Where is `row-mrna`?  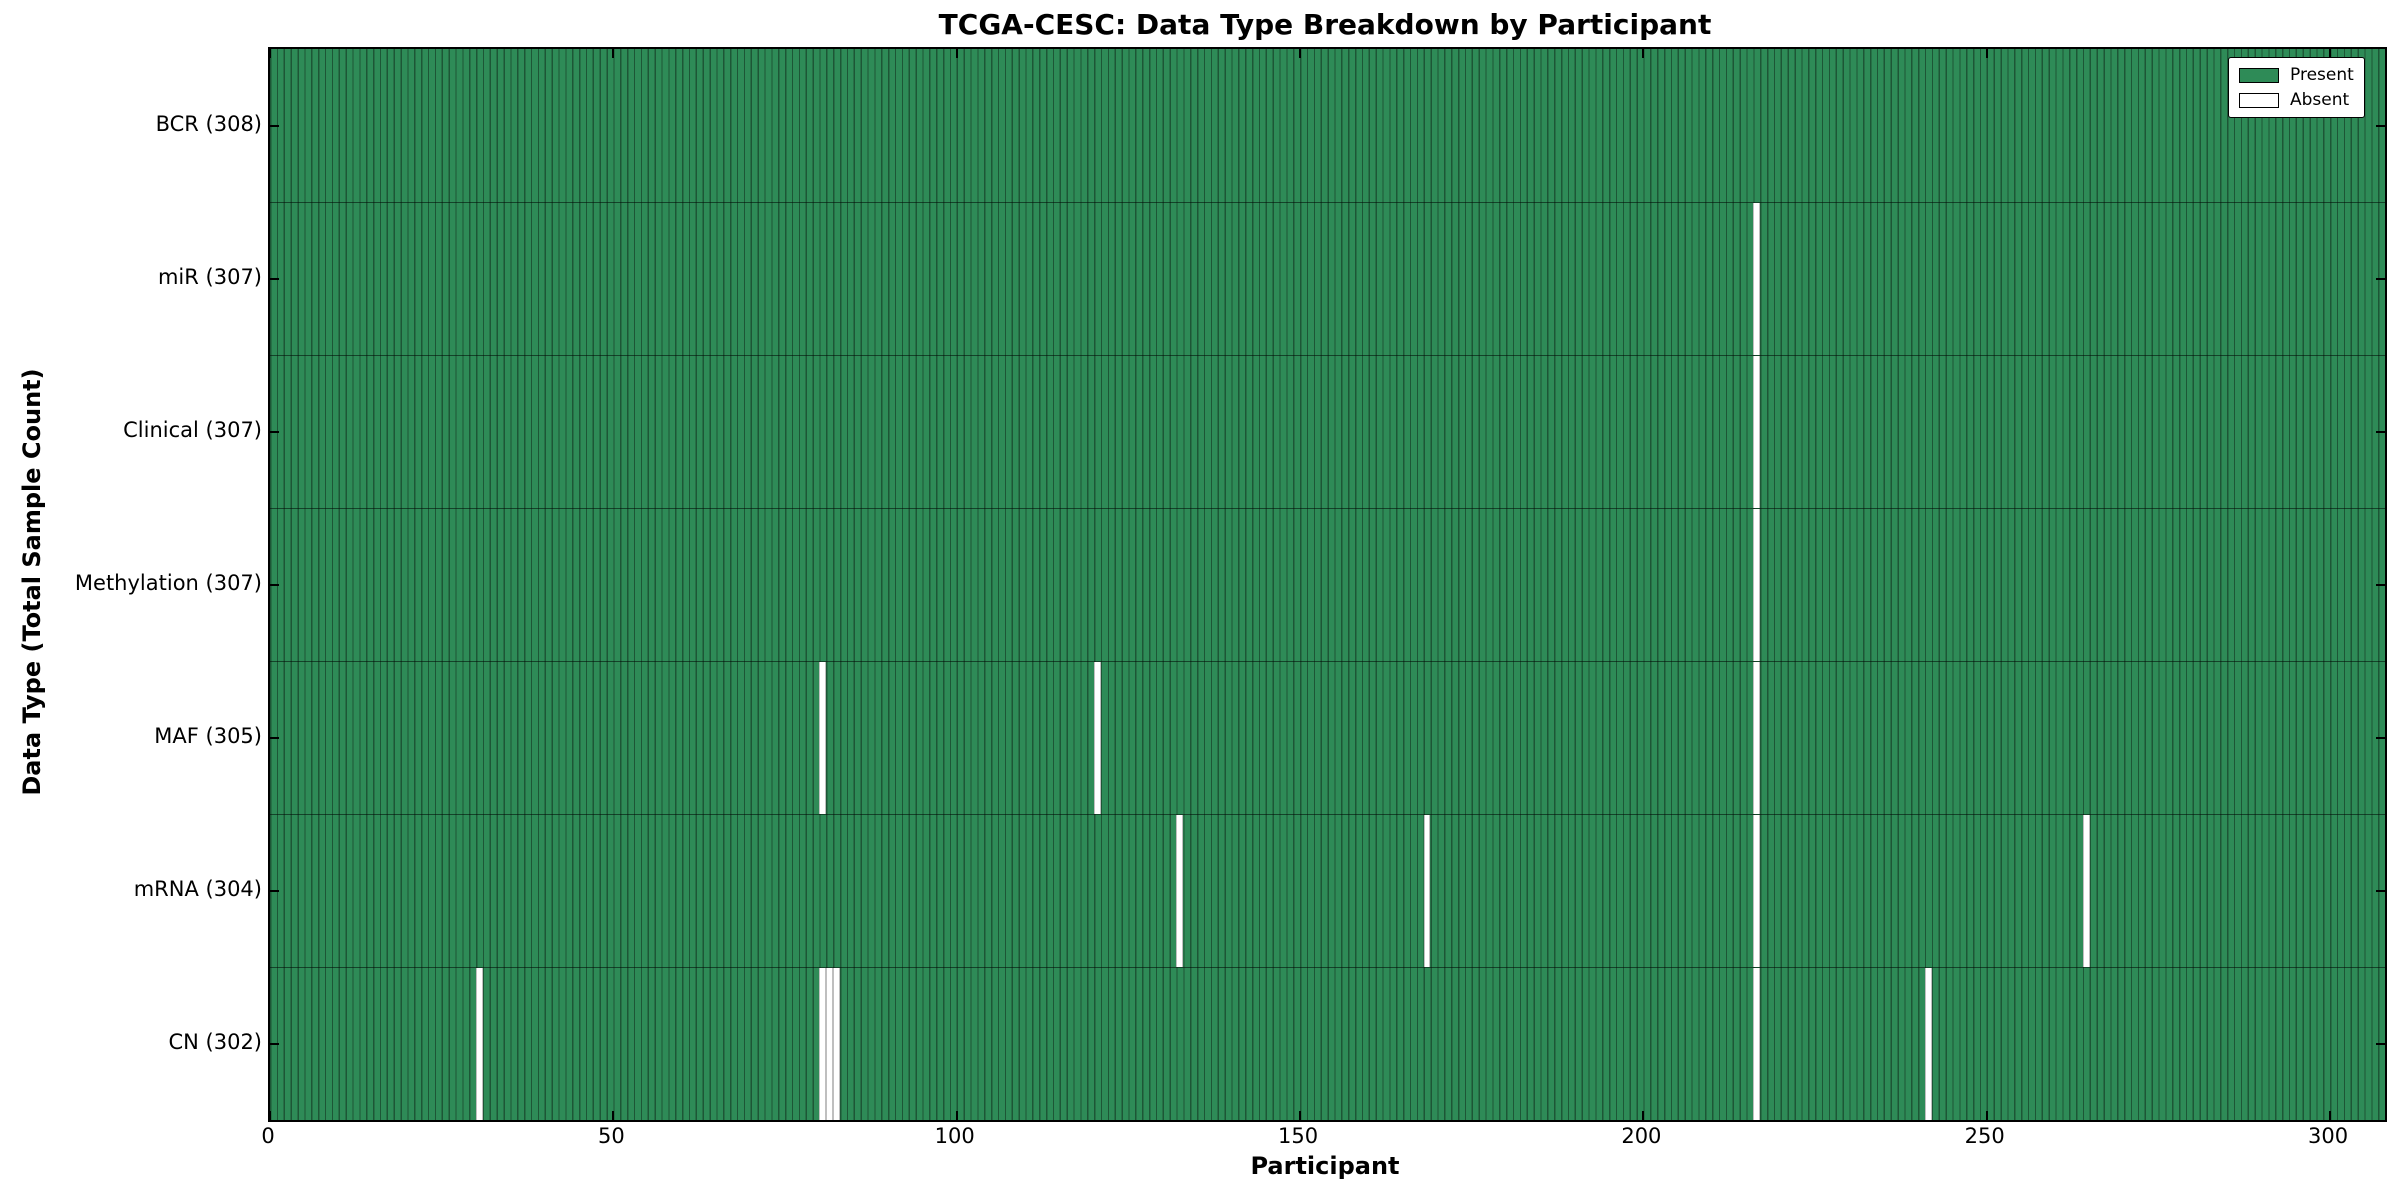
row-mrna is located at coordinates (1327, 890).